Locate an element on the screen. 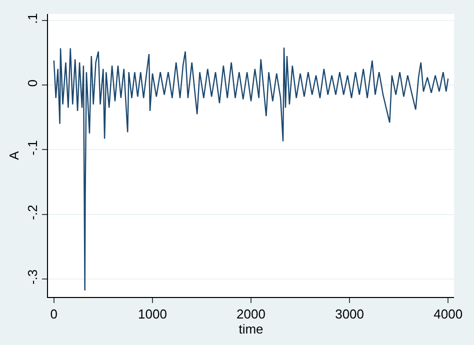 This screenshot has width=474, height=345. y-tick-label: .1 is located at coordinates (32, 18).